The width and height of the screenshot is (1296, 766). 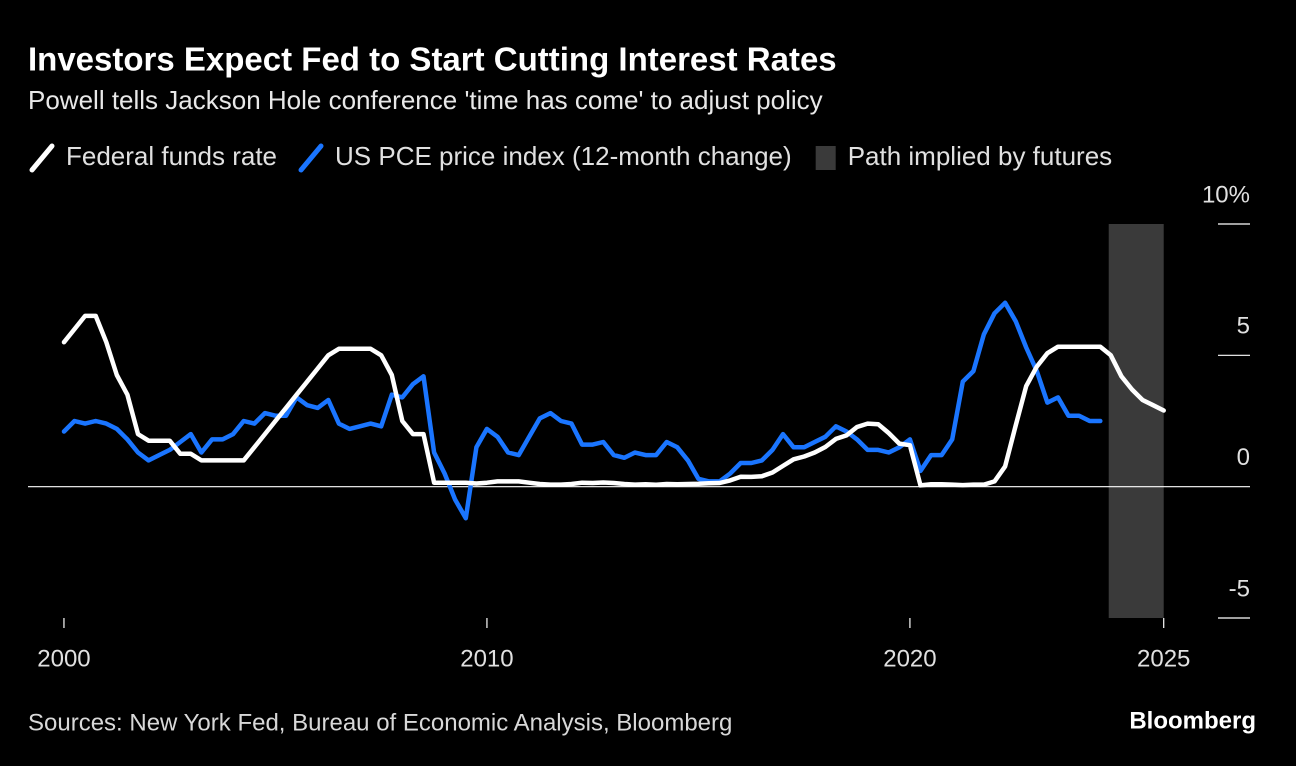 What do you see at coordinates (1136, 421) in the screenshot?
I see `futures-region` at bounding box center [1136, 421].